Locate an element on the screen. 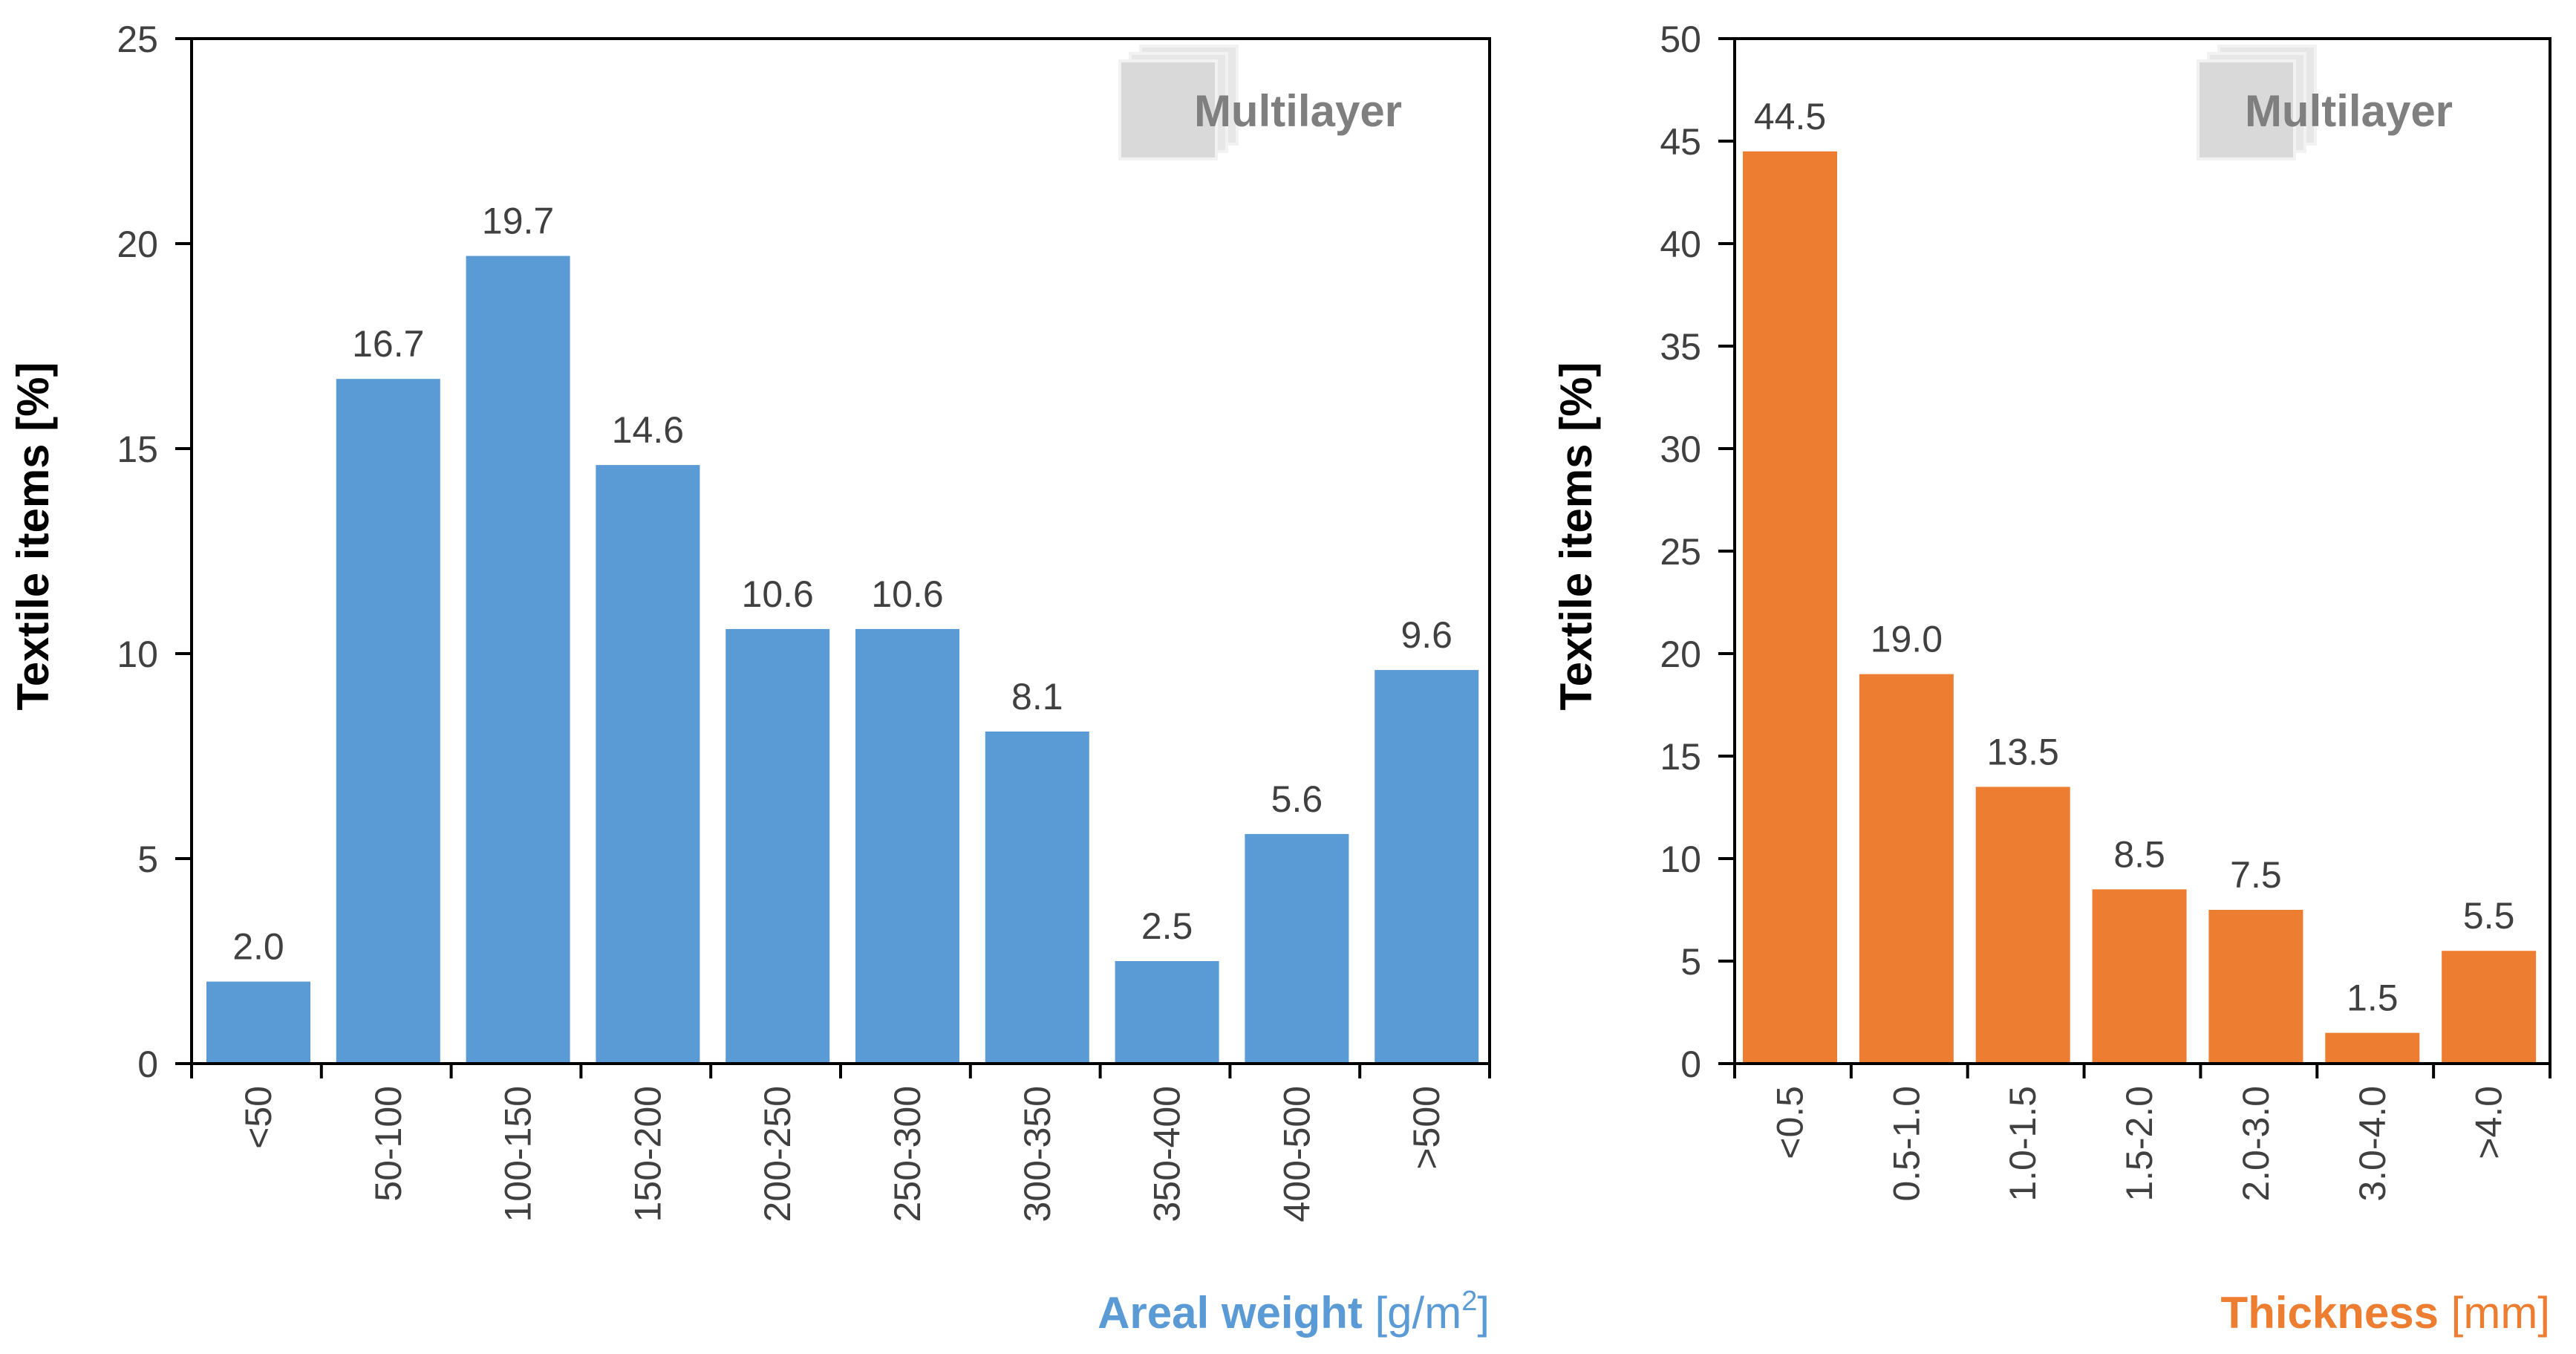 This screenshot has height=1354, width=2576. data-label: 19.7 is located at coordinates (518, 221).